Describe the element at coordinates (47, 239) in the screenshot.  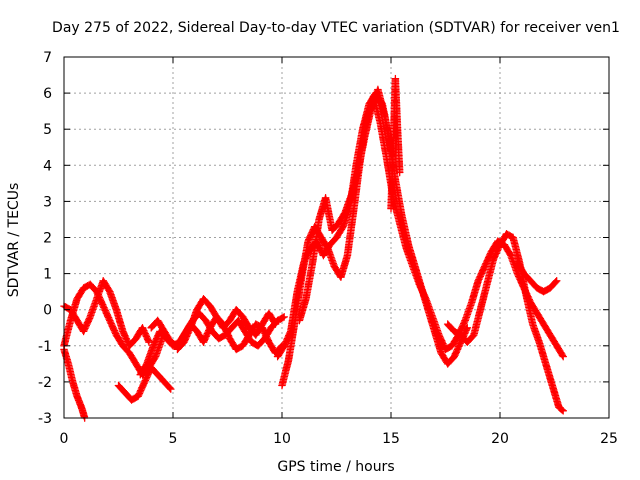
I see `y-tick-label: 2` at that location.